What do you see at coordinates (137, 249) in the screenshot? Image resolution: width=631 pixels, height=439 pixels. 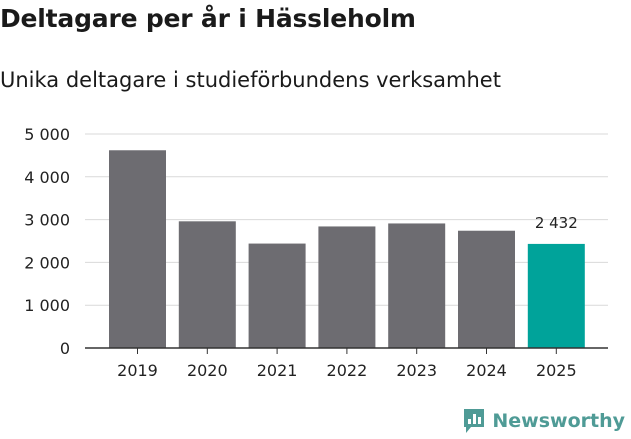 I see `bar-2019` at bounding box center [137, 249].